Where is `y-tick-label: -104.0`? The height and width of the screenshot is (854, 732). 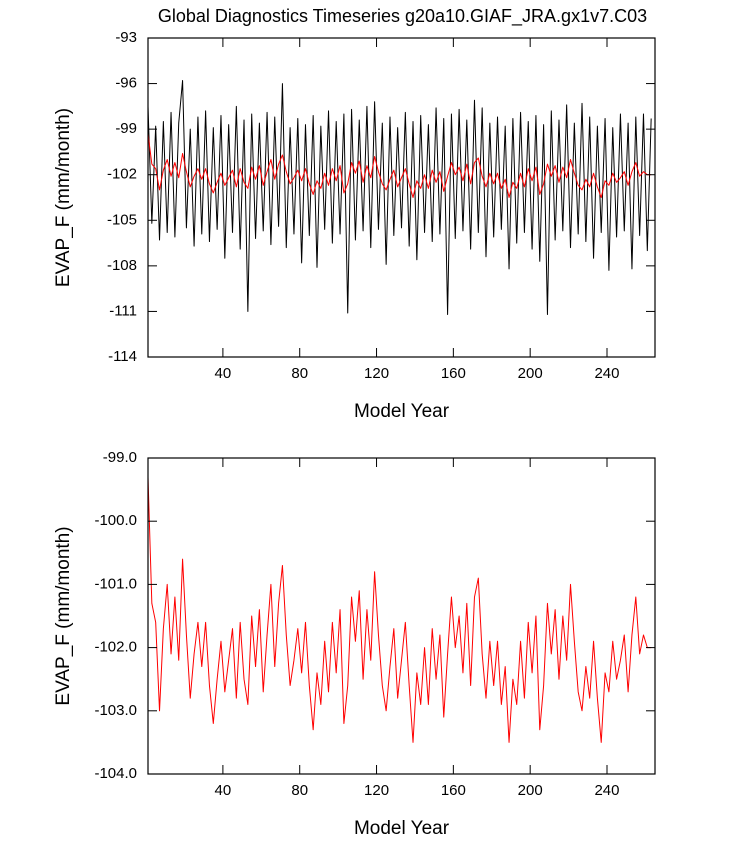
y-tick-label: -104.0 is located at coordinates (115, 773).